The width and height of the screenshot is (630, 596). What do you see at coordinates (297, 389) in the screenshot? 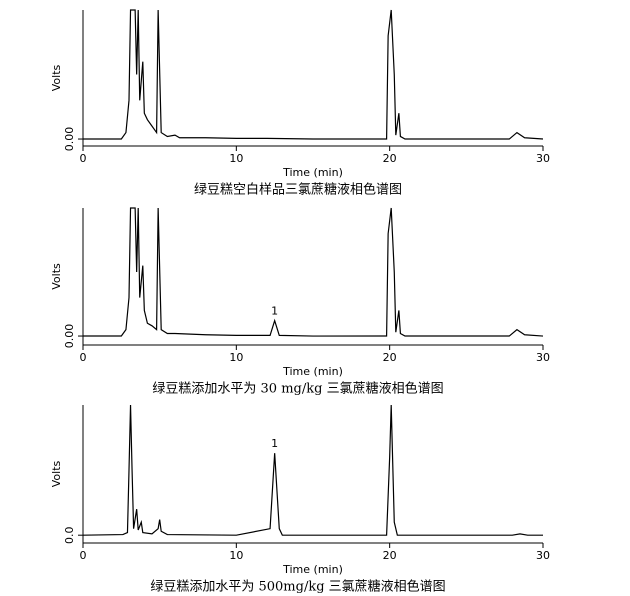
I see `caption: 绿豆糕添加水平为 30 mg/kg 三氯蔗糖液相色谱图` at bounding box center [297, 389].